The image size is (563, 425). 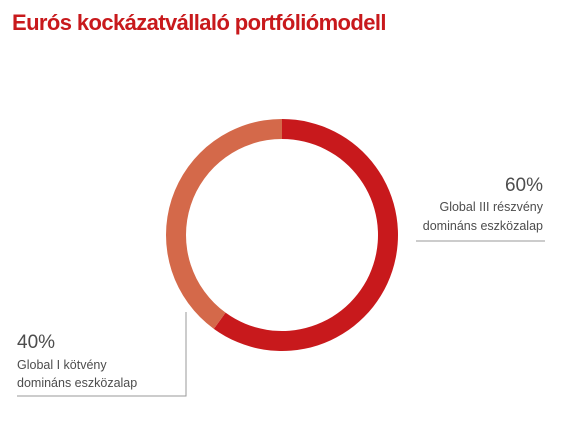 I want to click on slice-0-name-line2: domináns eszközalap, so click(x=483, y=226).